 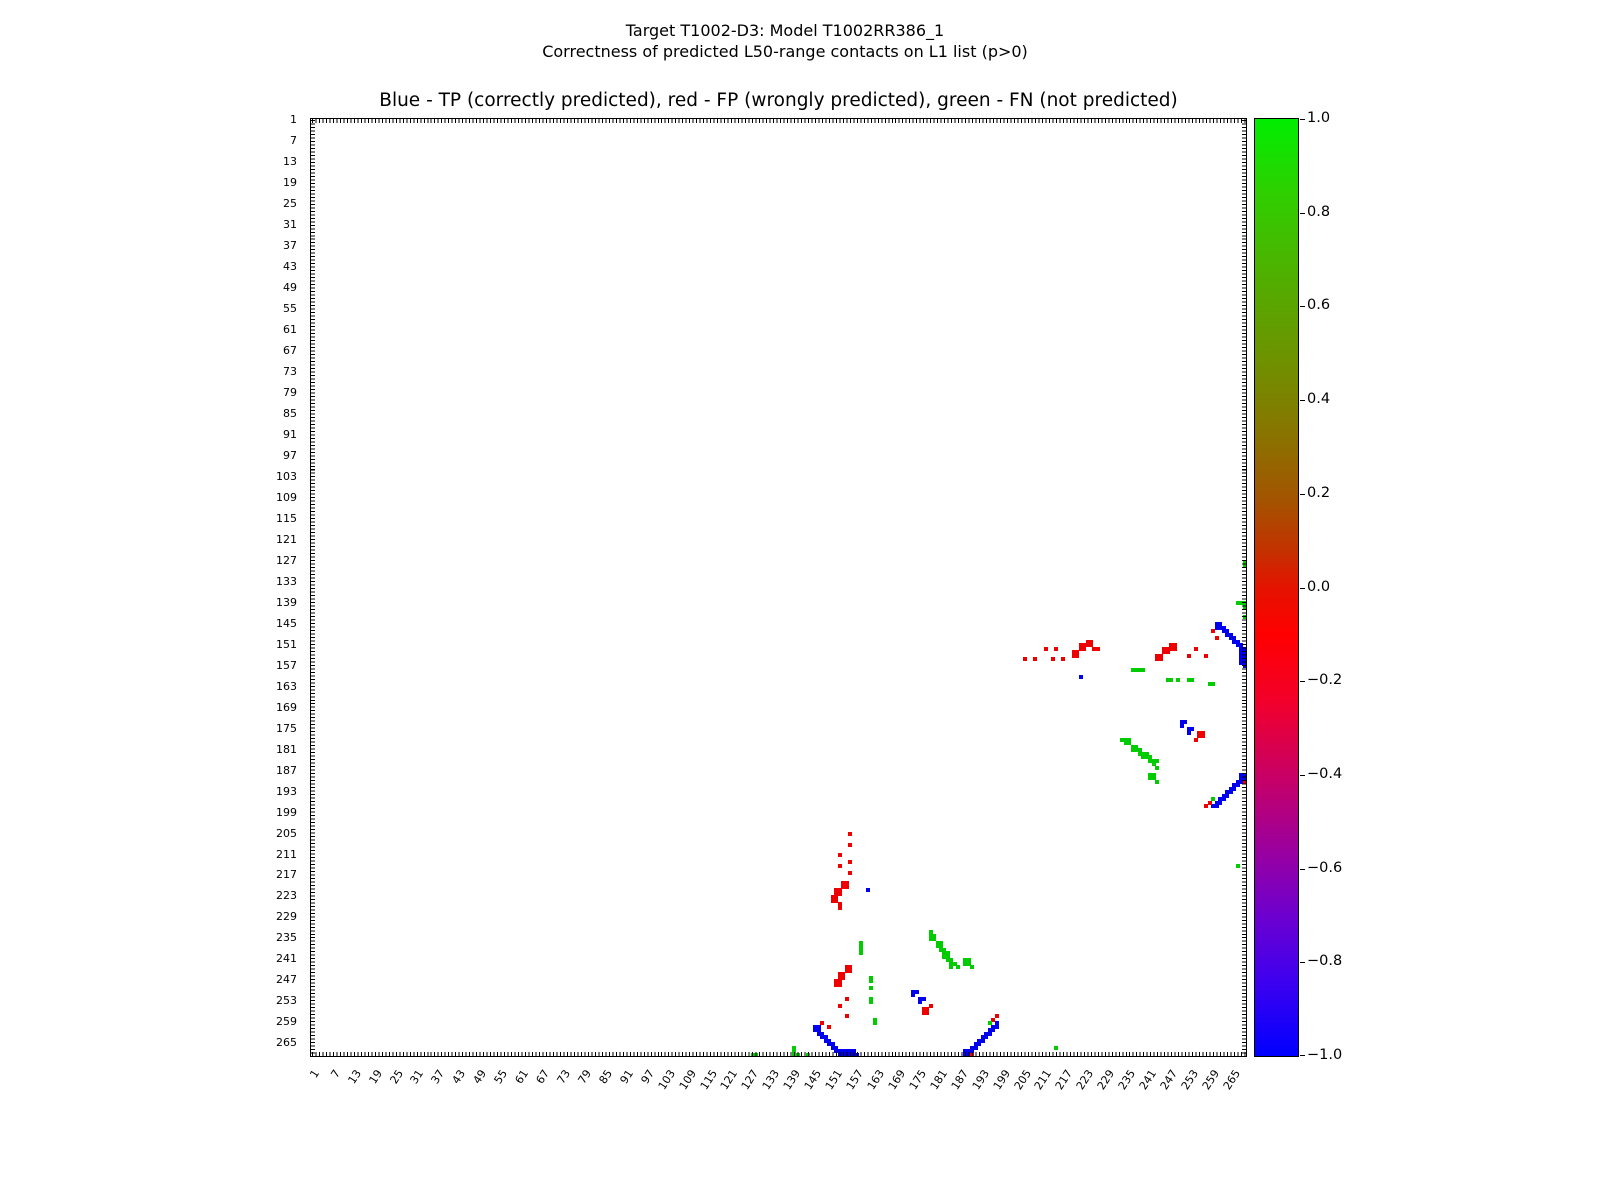 I want to click on y-tick-label: 61, so click(x=290, y=329).